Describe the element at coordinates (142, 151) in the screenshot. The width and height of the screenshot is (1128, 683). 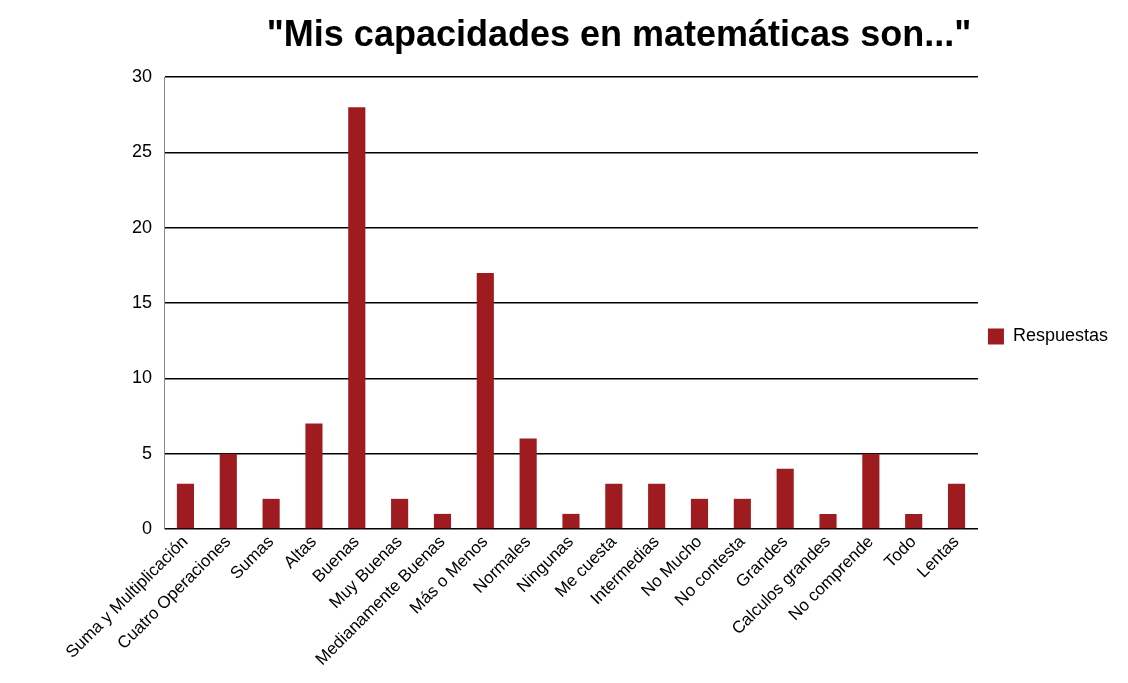
I see `y-tick-label: 25` at that location.